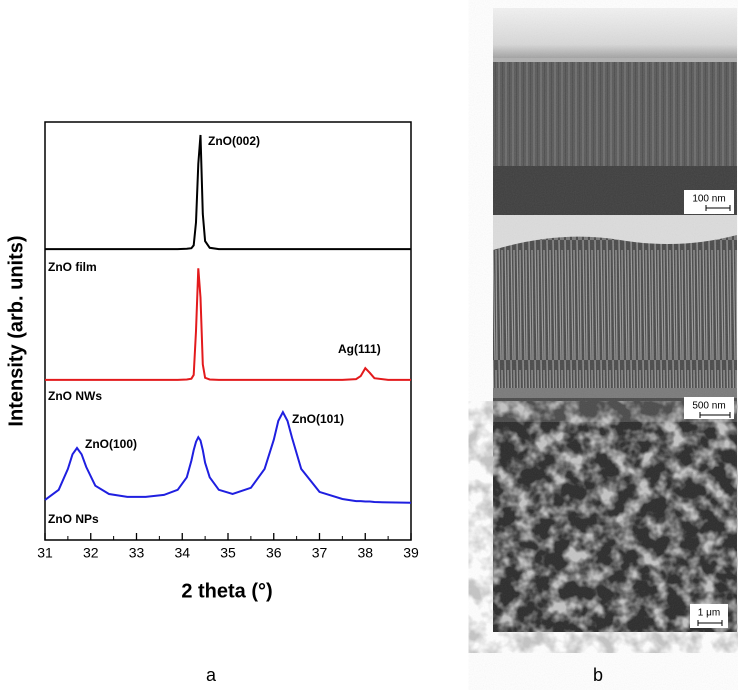 The height and width of the screenshot is (690, 738). Describe the element at coordinates (45, 553) in the screenshot. I see `x-tick-label: 31` at that location.